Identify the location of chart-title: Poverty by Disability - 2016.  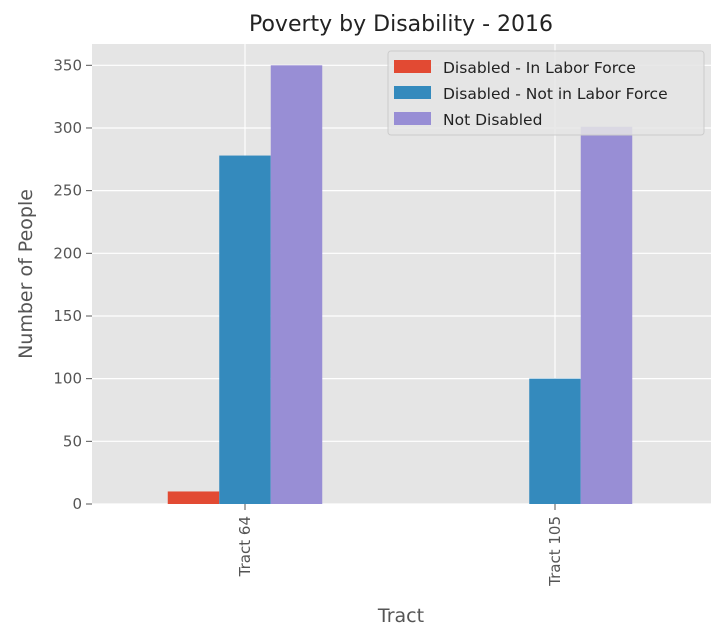
(401, 24).